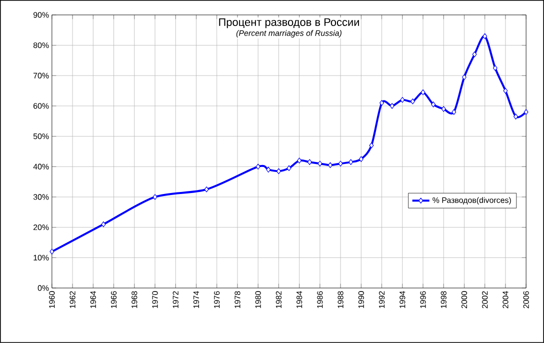 The width and height of the screenshot is (544, 343). What do you see at coordinates (289, 23) in the screenshot?
I see `chart-title: Процент разводов в России` at bounding box center [289, 23].